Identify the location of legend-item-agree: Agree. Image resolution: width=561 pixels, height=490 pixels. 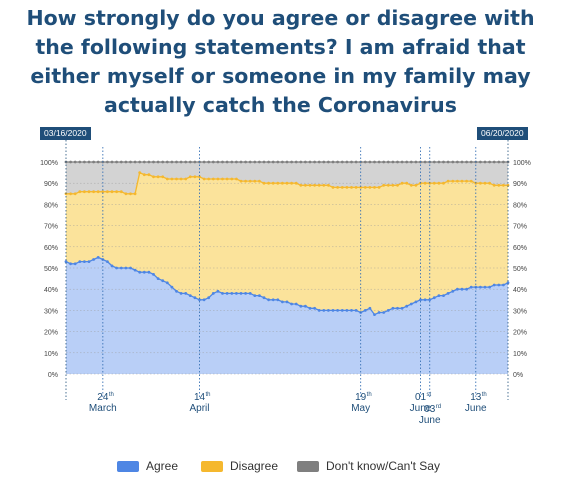
(147, 466).